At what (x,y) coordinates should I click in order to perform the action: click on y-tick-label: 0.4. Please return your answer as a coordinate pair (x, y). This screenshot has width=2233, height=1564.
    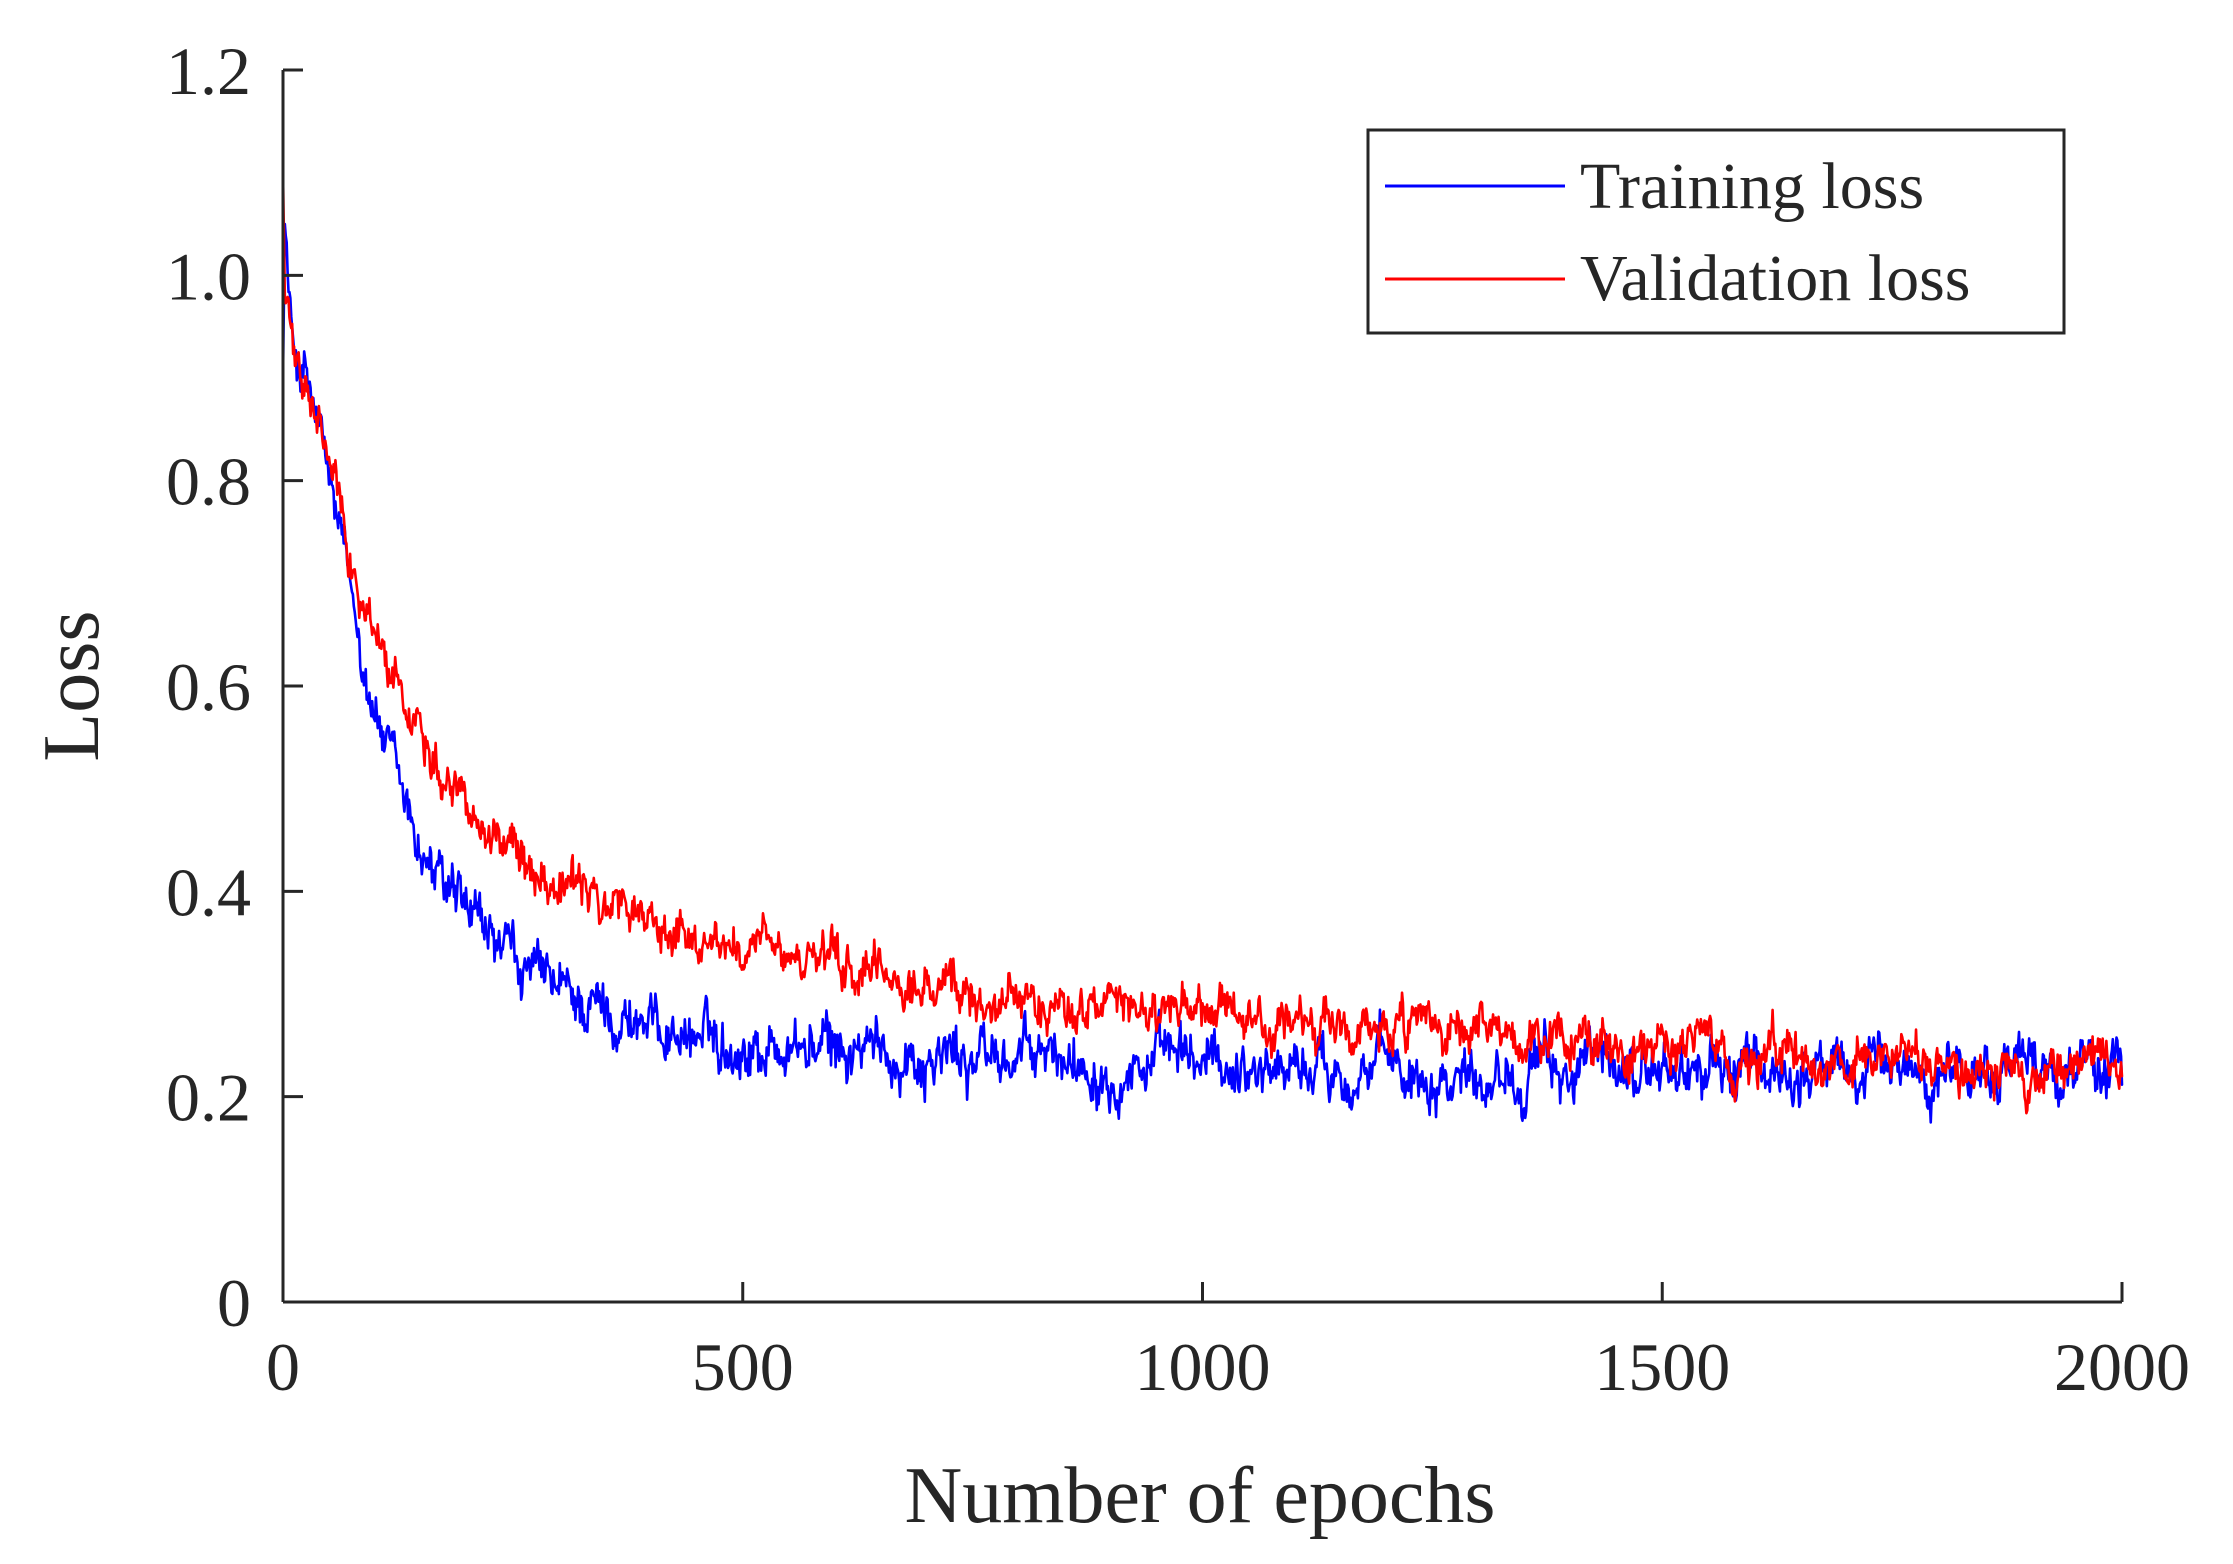
    Looking at the image, I should click on (208, 892).